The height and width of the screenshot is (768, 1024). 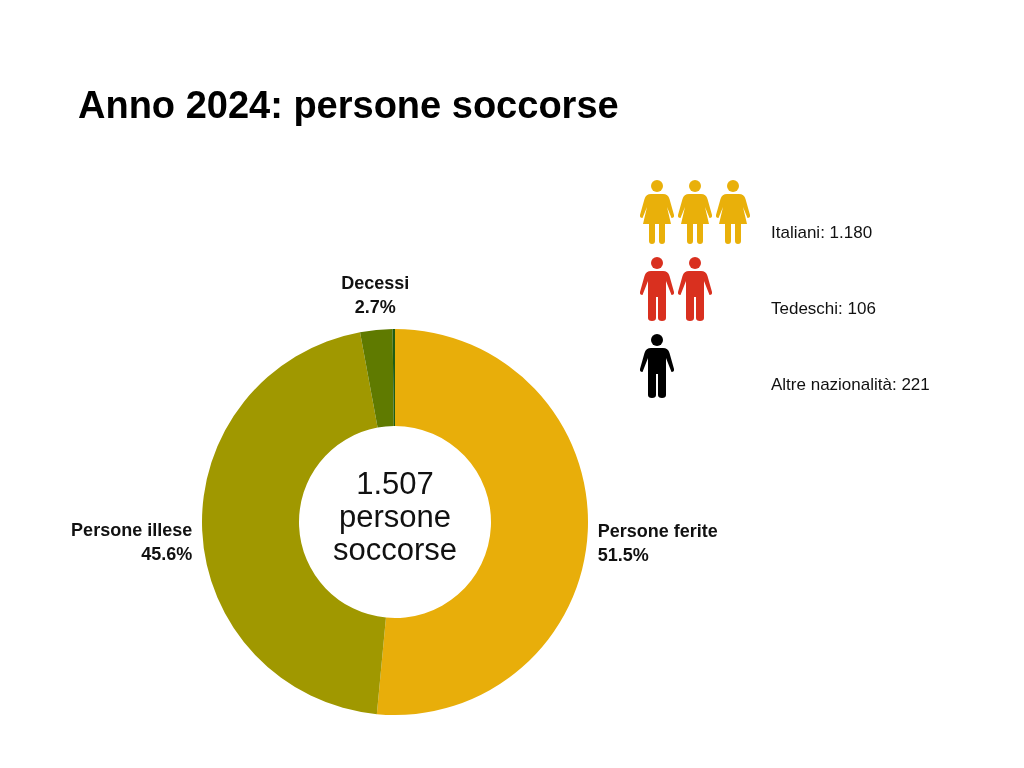 I want to click on slice-label: Decessi, so click(x=375, y=282).